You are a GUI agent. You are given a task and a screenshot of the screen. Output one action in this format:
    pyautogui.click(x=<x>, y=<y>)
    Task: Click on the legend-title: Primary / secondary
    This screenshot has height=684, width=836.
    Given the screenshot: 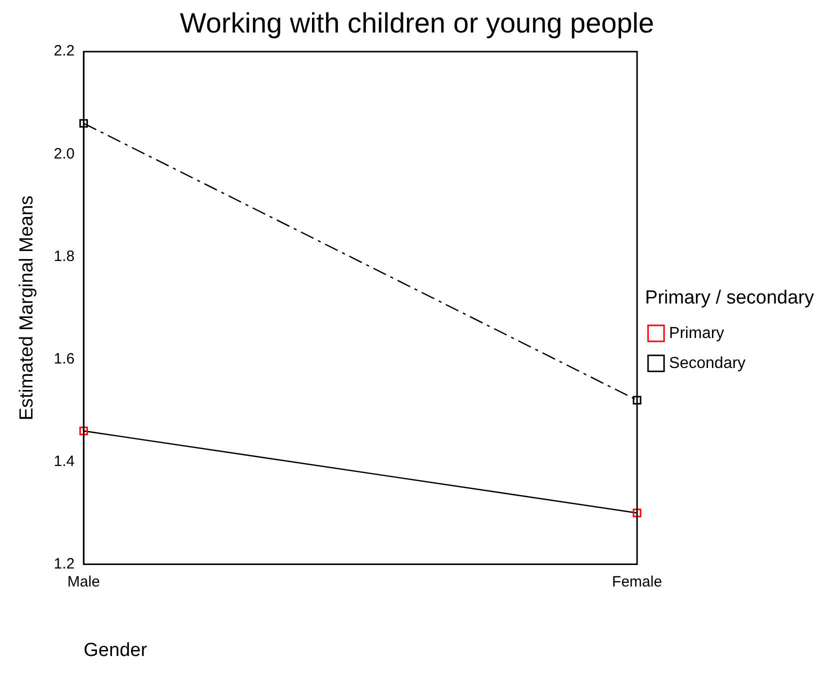 What is the action you would take?
    pyautogui.click(x=729, y=297)
    